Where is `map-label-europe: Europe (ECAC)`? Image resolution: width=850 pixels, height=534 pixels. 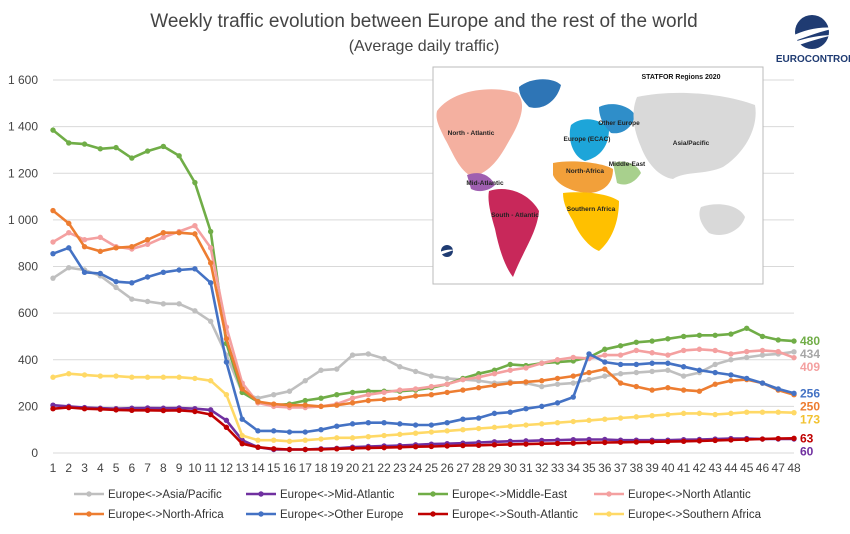 map-label-europe: Europe (ECAC) is located at coordinates (587, 139).